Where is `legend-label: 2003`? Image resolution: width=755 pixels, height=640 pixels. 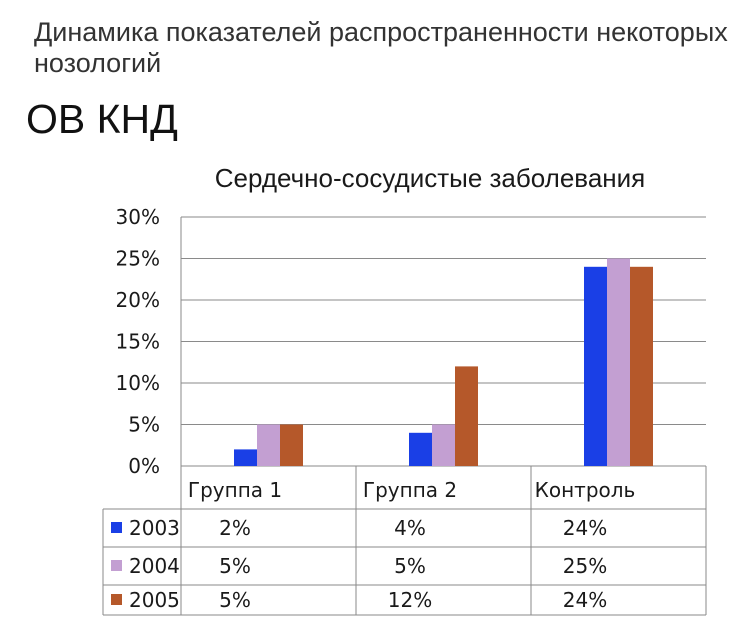
legend-label: 2003 is located at coordinates (154, 528).